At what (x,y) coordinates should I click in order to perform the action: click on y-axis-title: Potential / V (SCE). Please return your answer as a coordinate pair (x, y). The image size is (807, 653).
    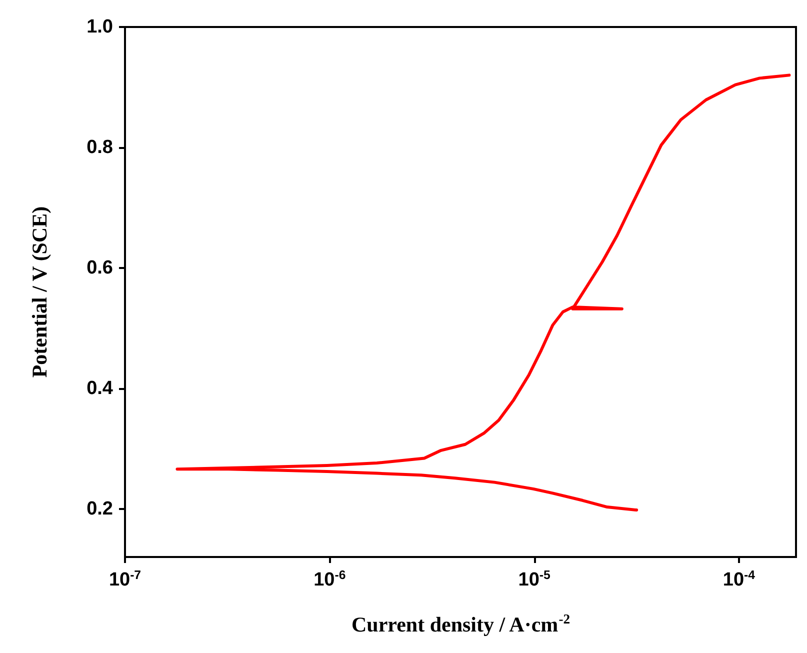
    Looking at the image, I should click on (40, 292).